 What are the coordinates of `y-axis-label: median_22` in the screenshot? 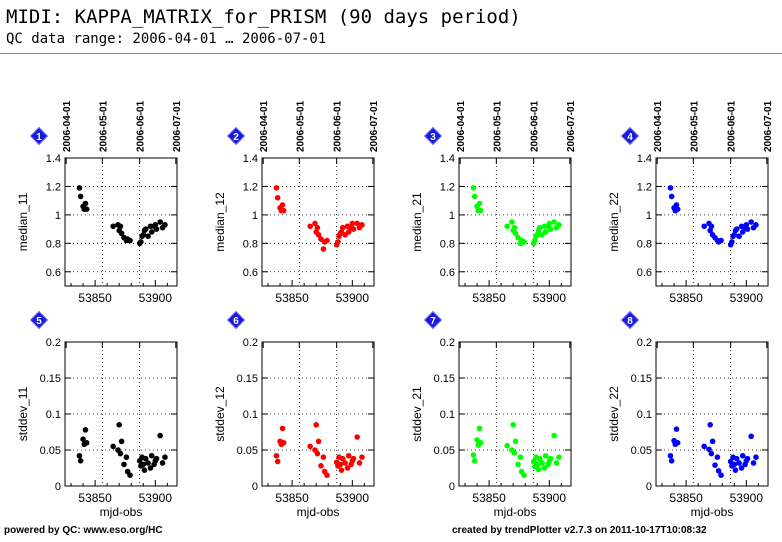 It's located at (614, 222).